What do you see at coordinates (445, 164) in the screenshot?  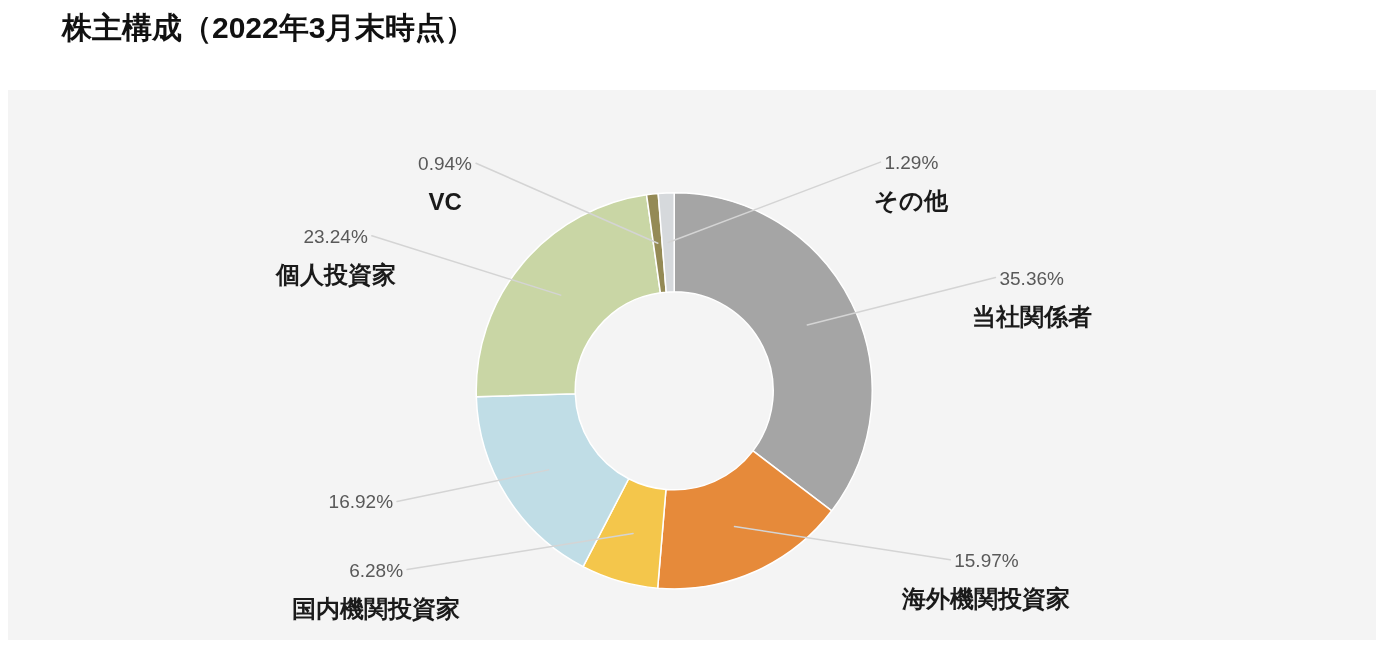 I see `data-label: 0.94%` at bounding box center [445, 164].